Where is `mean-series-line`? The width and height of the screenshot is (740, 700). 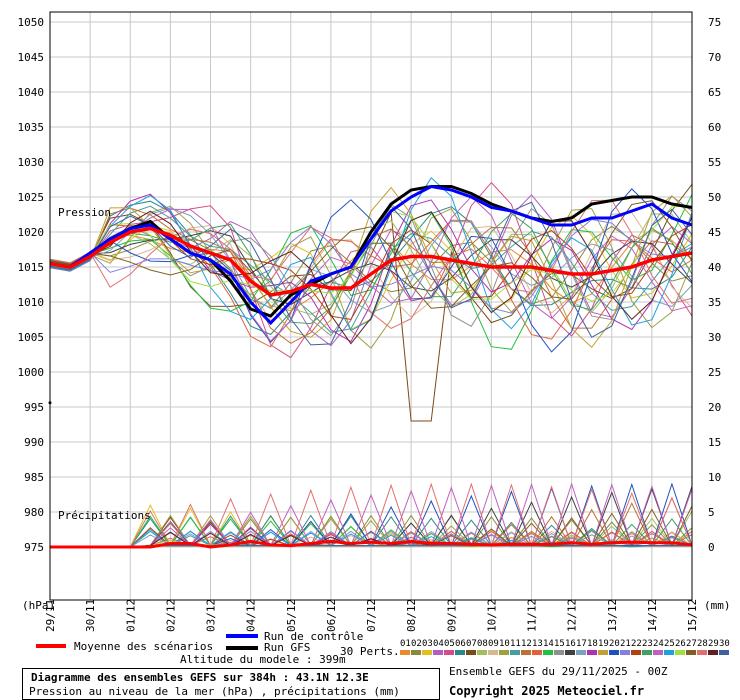 mean-series-line is located at coordinates (371, 261).